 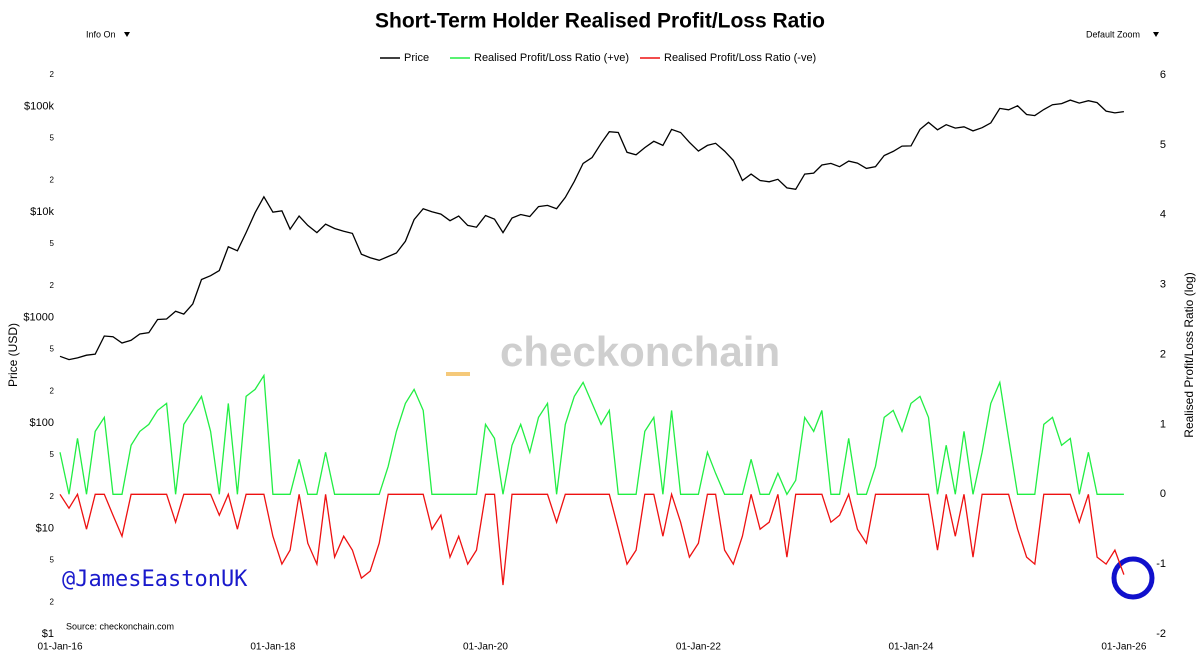 What do you see at coordinates (1161, 634) in the screenshot?
I see `y2-tick-label: -2` at bounding box center [1161, 634].